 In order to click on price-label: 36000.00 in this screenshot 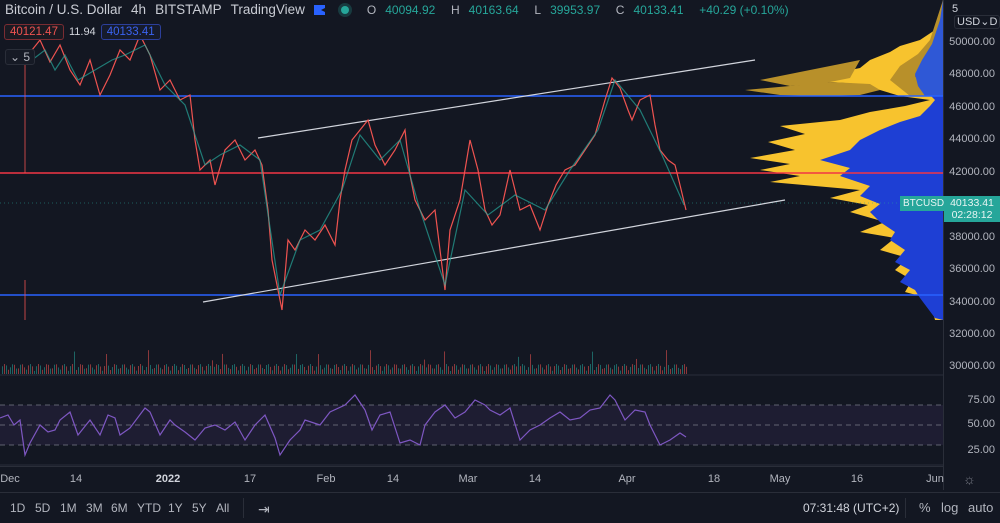, I will do `click(972, 269)`.